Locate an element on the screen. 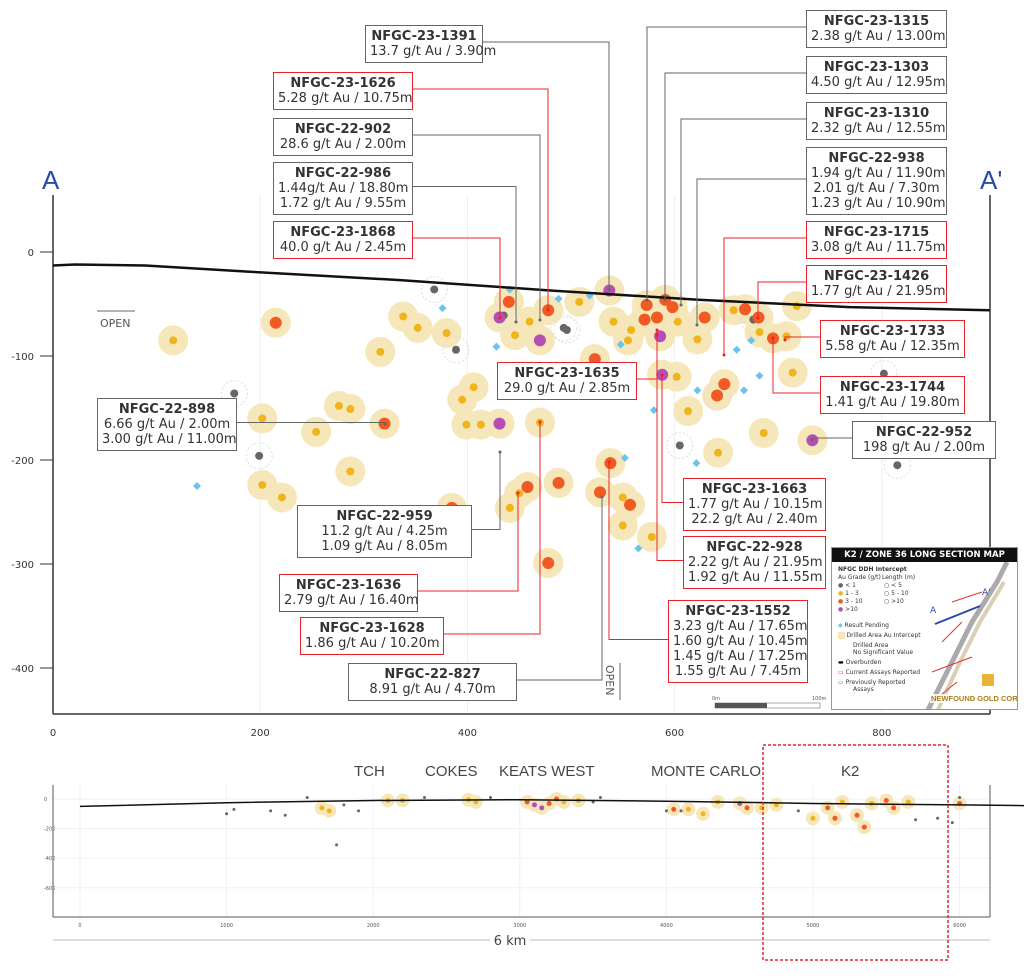 This screenshot has width=1024, height=980. section-start-label: A is located at coordinates (51, 180).